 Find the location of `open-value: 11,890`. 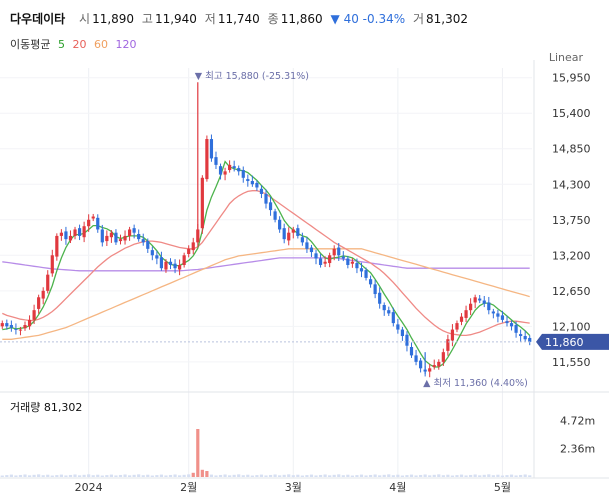

open-value: 11,890 is located at coordinates (113, 19).